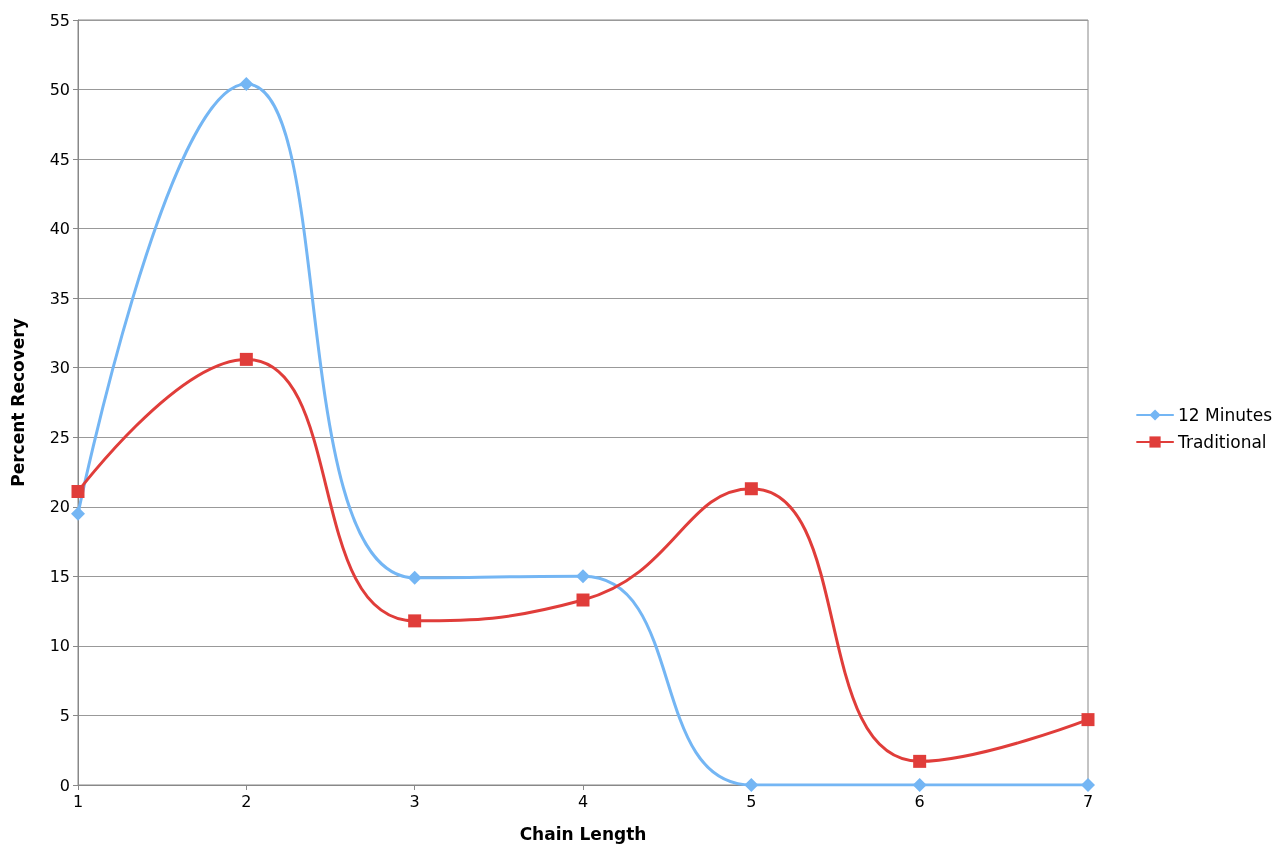 The image size is (1285, 857). I want to click on y-tick-label: 0, so click(64, 785).